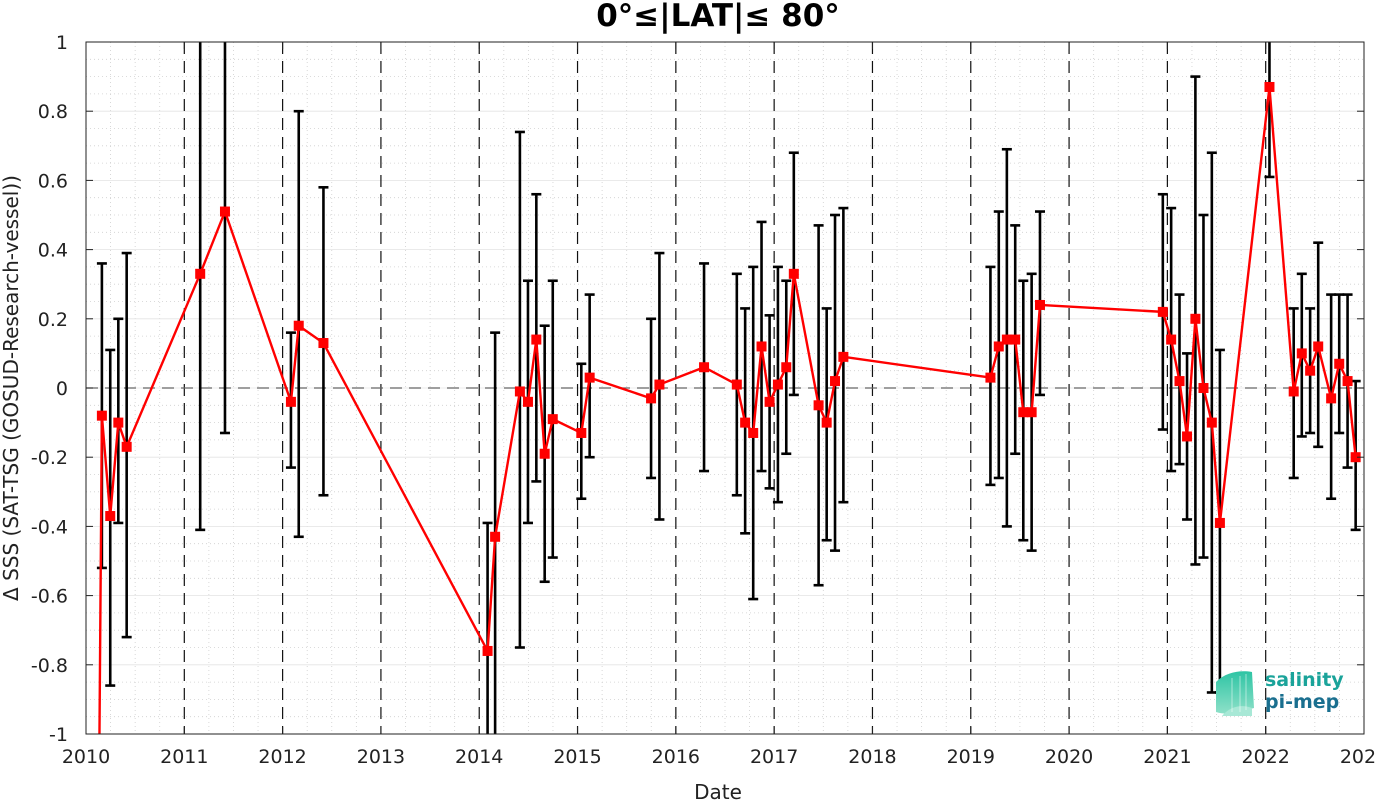 The image size is (1375, 801). What do you see at coordinates (1069, 757) in the screenshot?
I see `x-tick-label: 2020` at bounding box center [1069, 757].